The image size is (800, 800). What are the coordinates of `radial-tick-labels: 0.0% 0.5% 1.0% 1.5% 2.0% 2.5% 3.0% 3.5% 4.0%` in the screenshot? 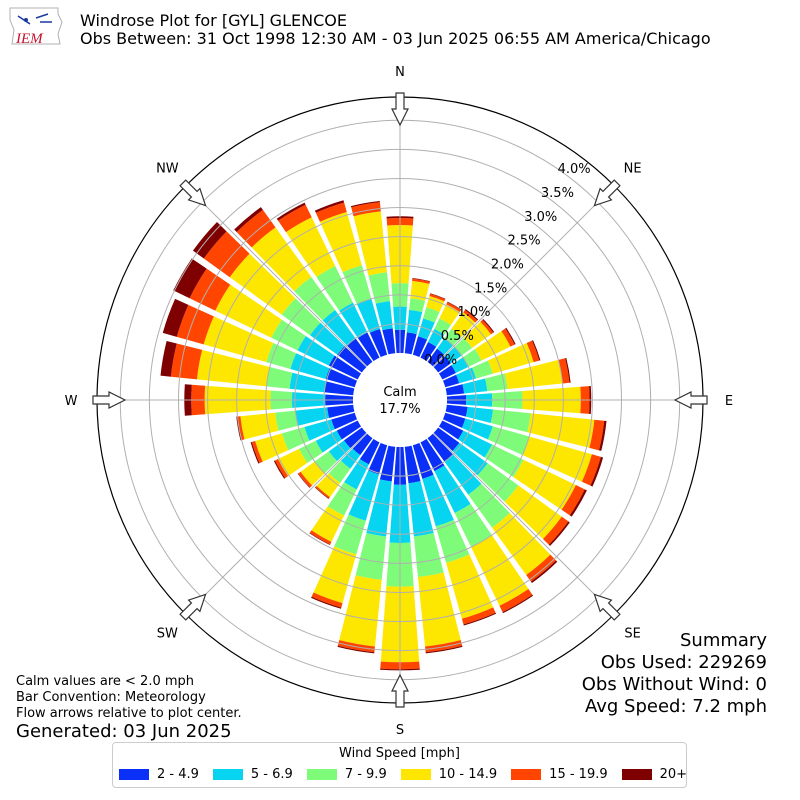 It's located at (507, 265).